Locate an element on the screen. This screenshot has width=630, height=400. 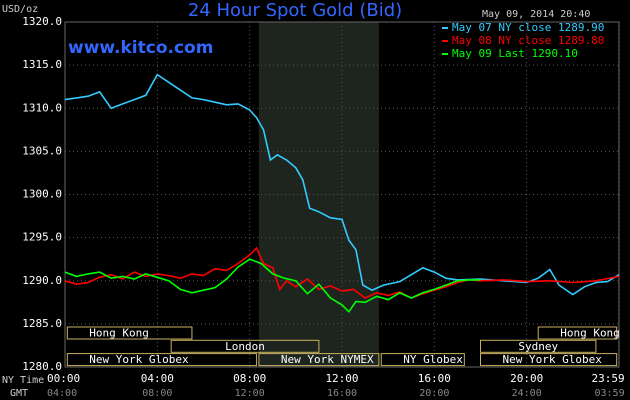
session-label: London is located at coordinates (245, 346).